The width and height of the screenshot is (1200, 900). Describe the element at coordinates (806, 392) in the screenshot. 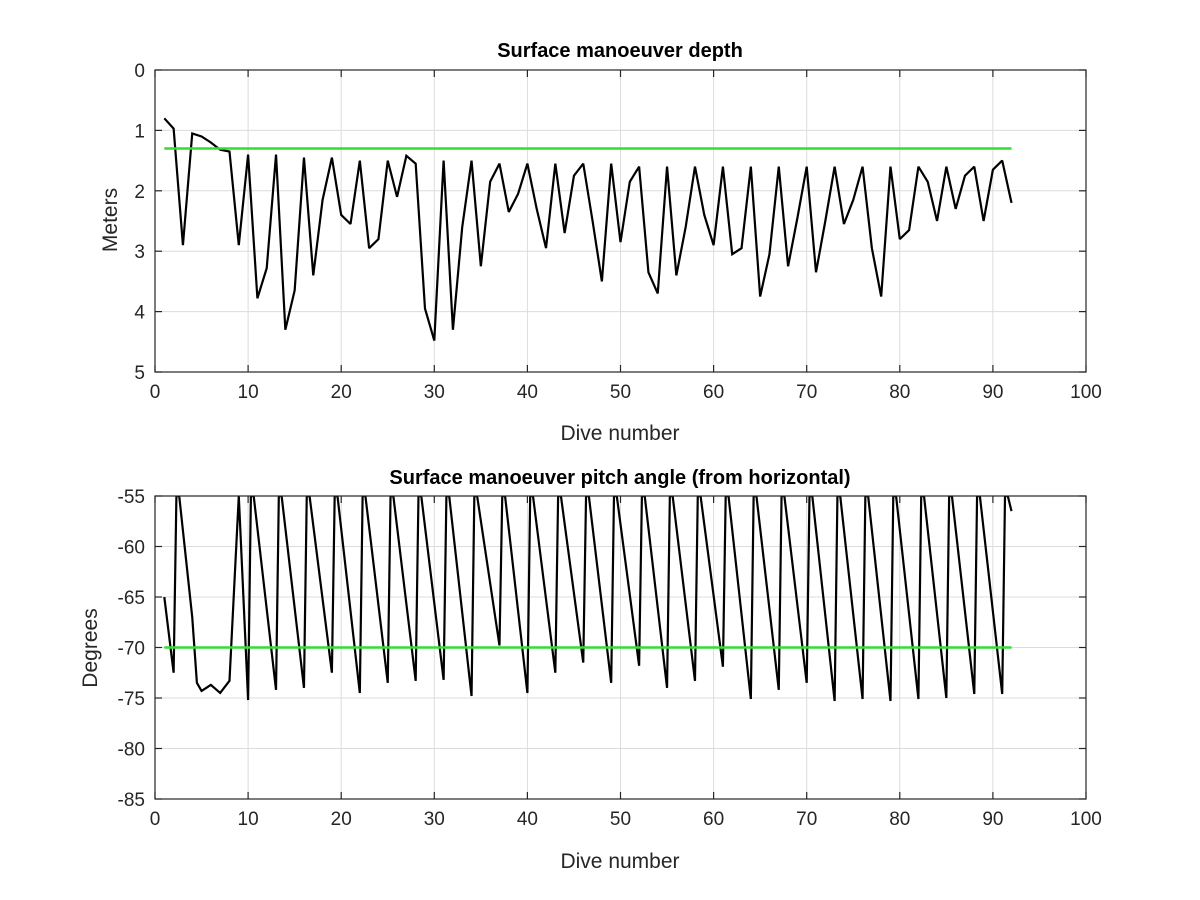

I see `depth-chart-x-tick-label: 70` at that location.